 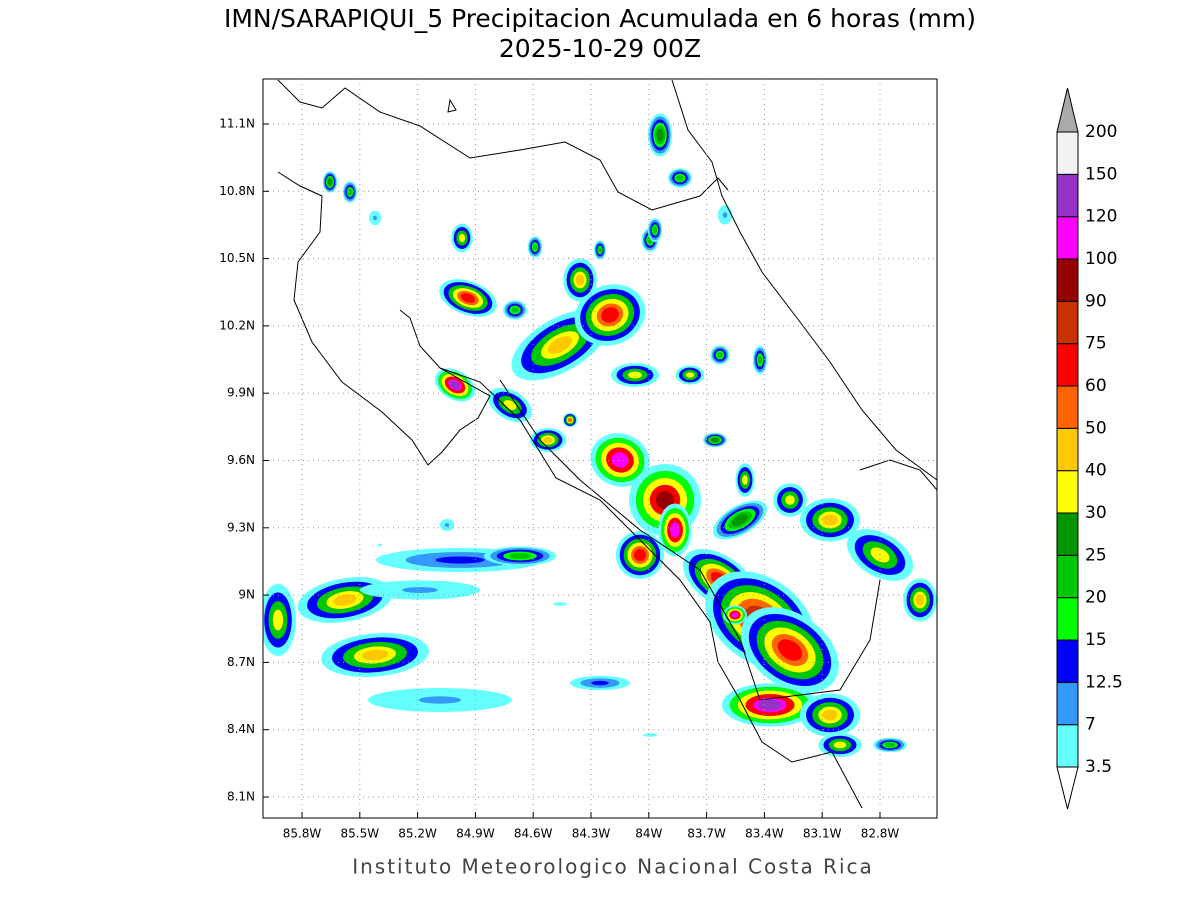 What do you see at coordinates (241, 729) in the screenshot?
I see `lat-tick-label: 8.4N` at bounding box center [241, 729].